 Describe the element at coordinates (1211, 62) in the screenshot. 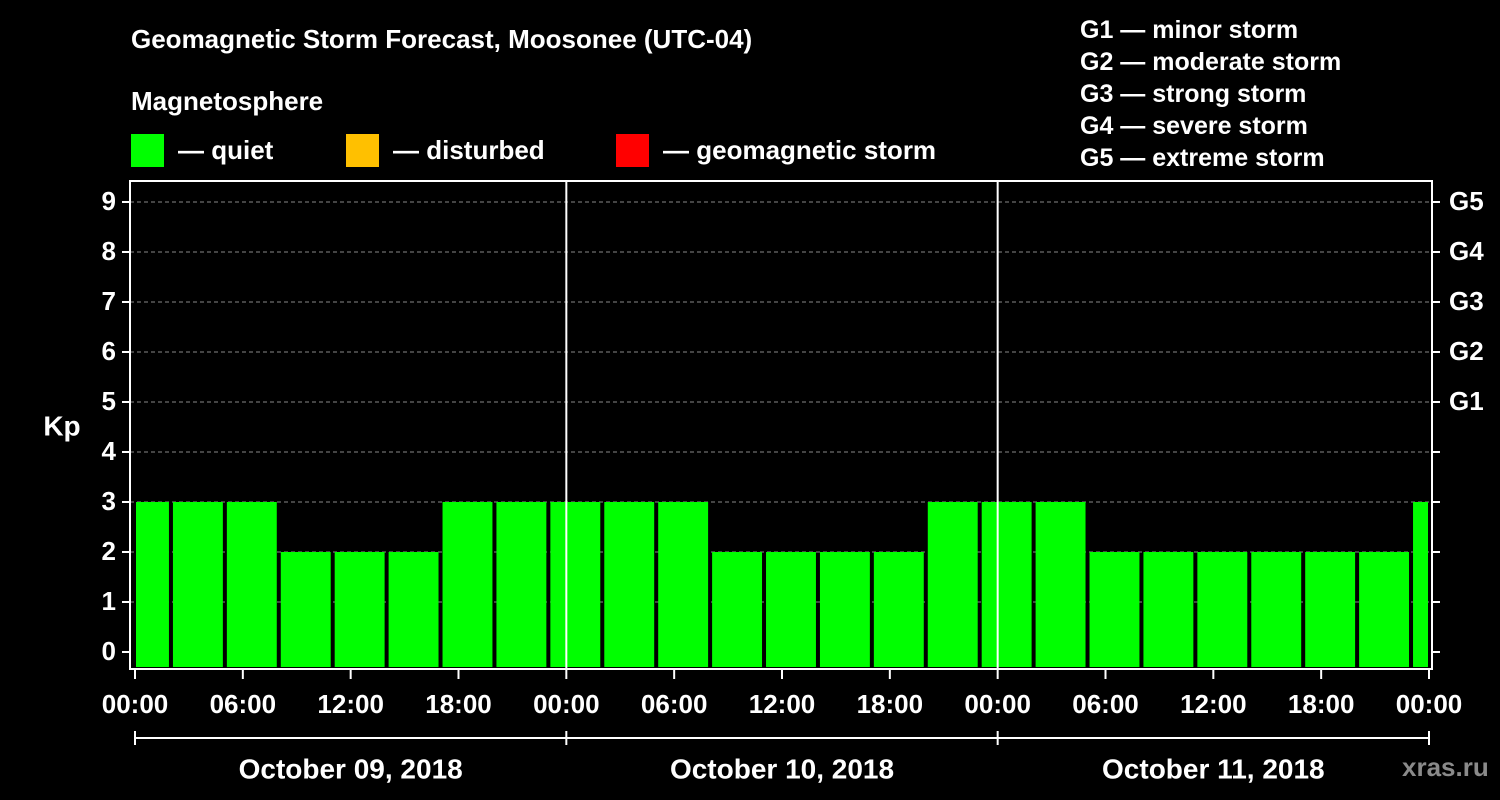

I see `g2-description: G2 — moderate storm` at that location.